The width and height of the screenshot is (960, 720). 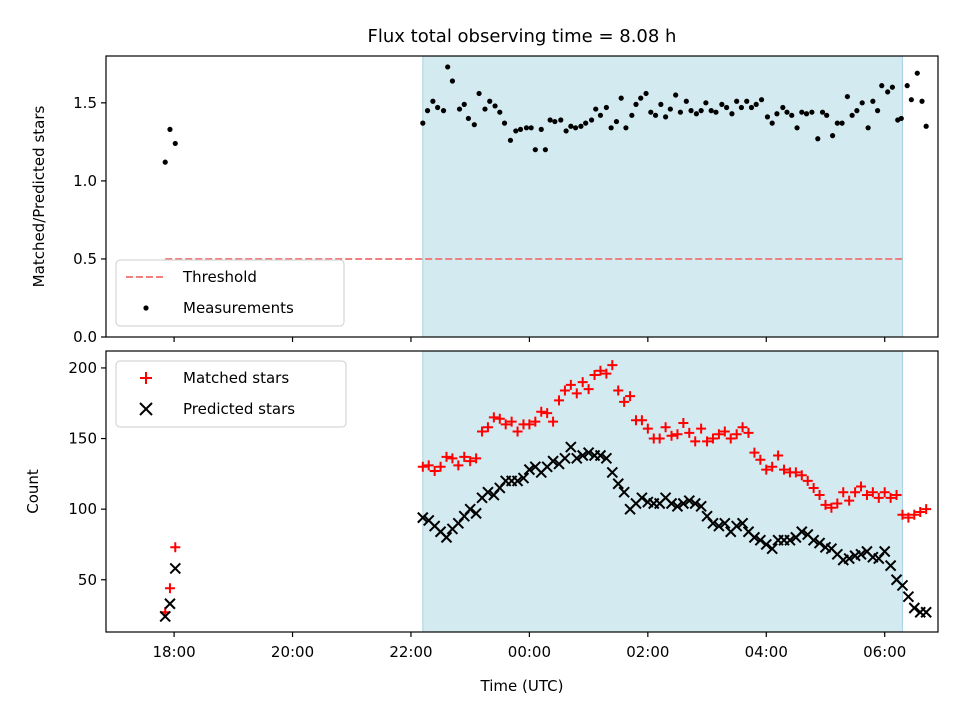 I want to click on legend-entry-label: Matched stars, so click(x=236, y=378).